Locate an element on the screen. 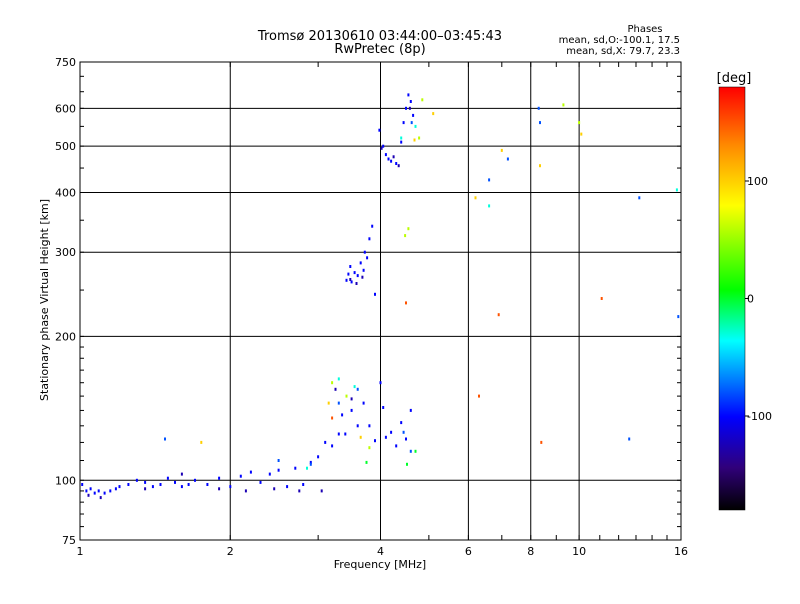  y-axis-label: Stationary phase Virtual Height [km] is located at coordinates (44, 300).